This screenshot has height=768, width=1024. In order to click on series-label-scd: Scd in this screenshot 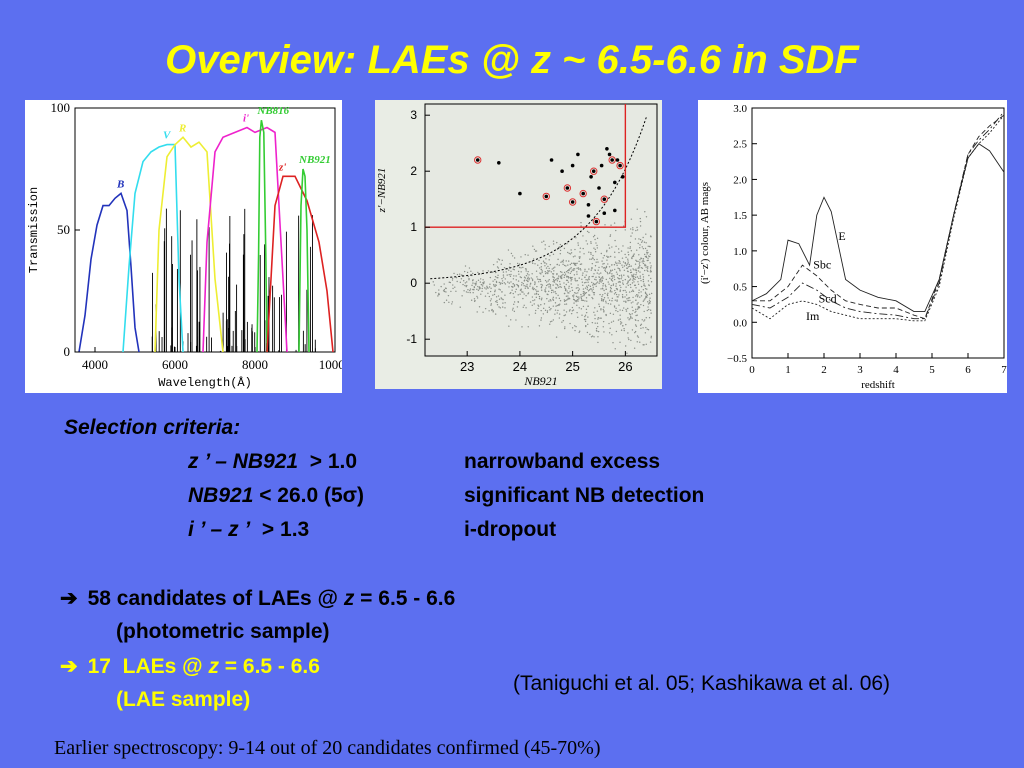, I will do `click(828, 298)`.